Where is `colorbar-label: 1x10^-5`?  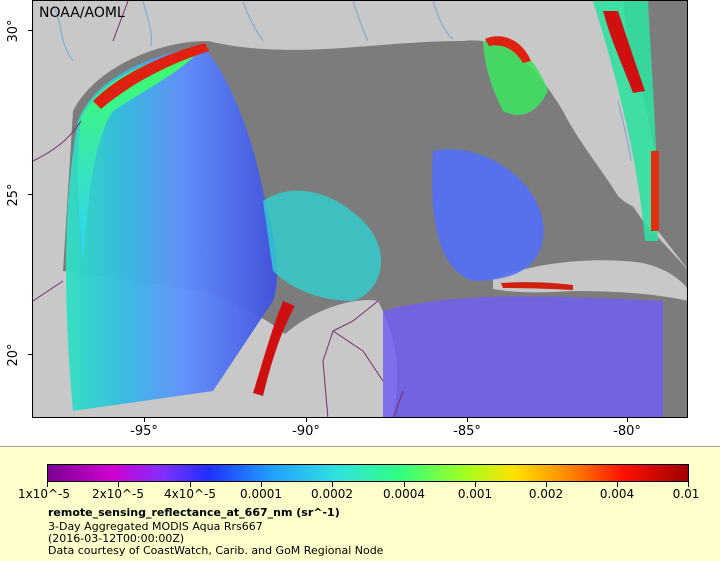 colorbar-label: 1x10^-5 is located at coordinates (44, 494).